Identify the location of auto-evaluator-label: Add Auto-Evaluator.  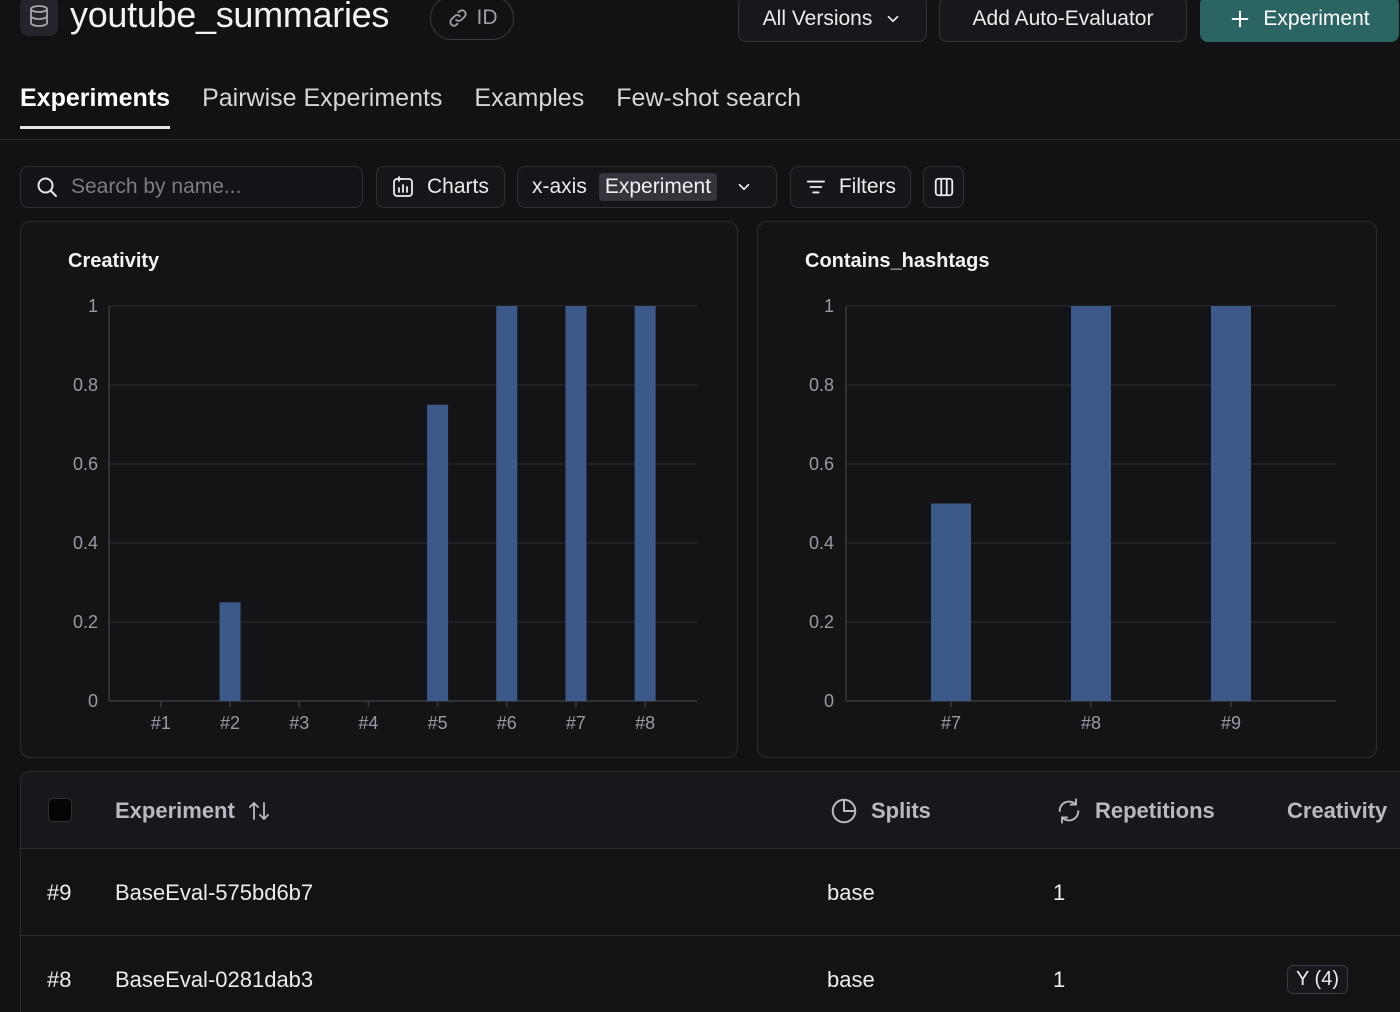
(1063, 18).